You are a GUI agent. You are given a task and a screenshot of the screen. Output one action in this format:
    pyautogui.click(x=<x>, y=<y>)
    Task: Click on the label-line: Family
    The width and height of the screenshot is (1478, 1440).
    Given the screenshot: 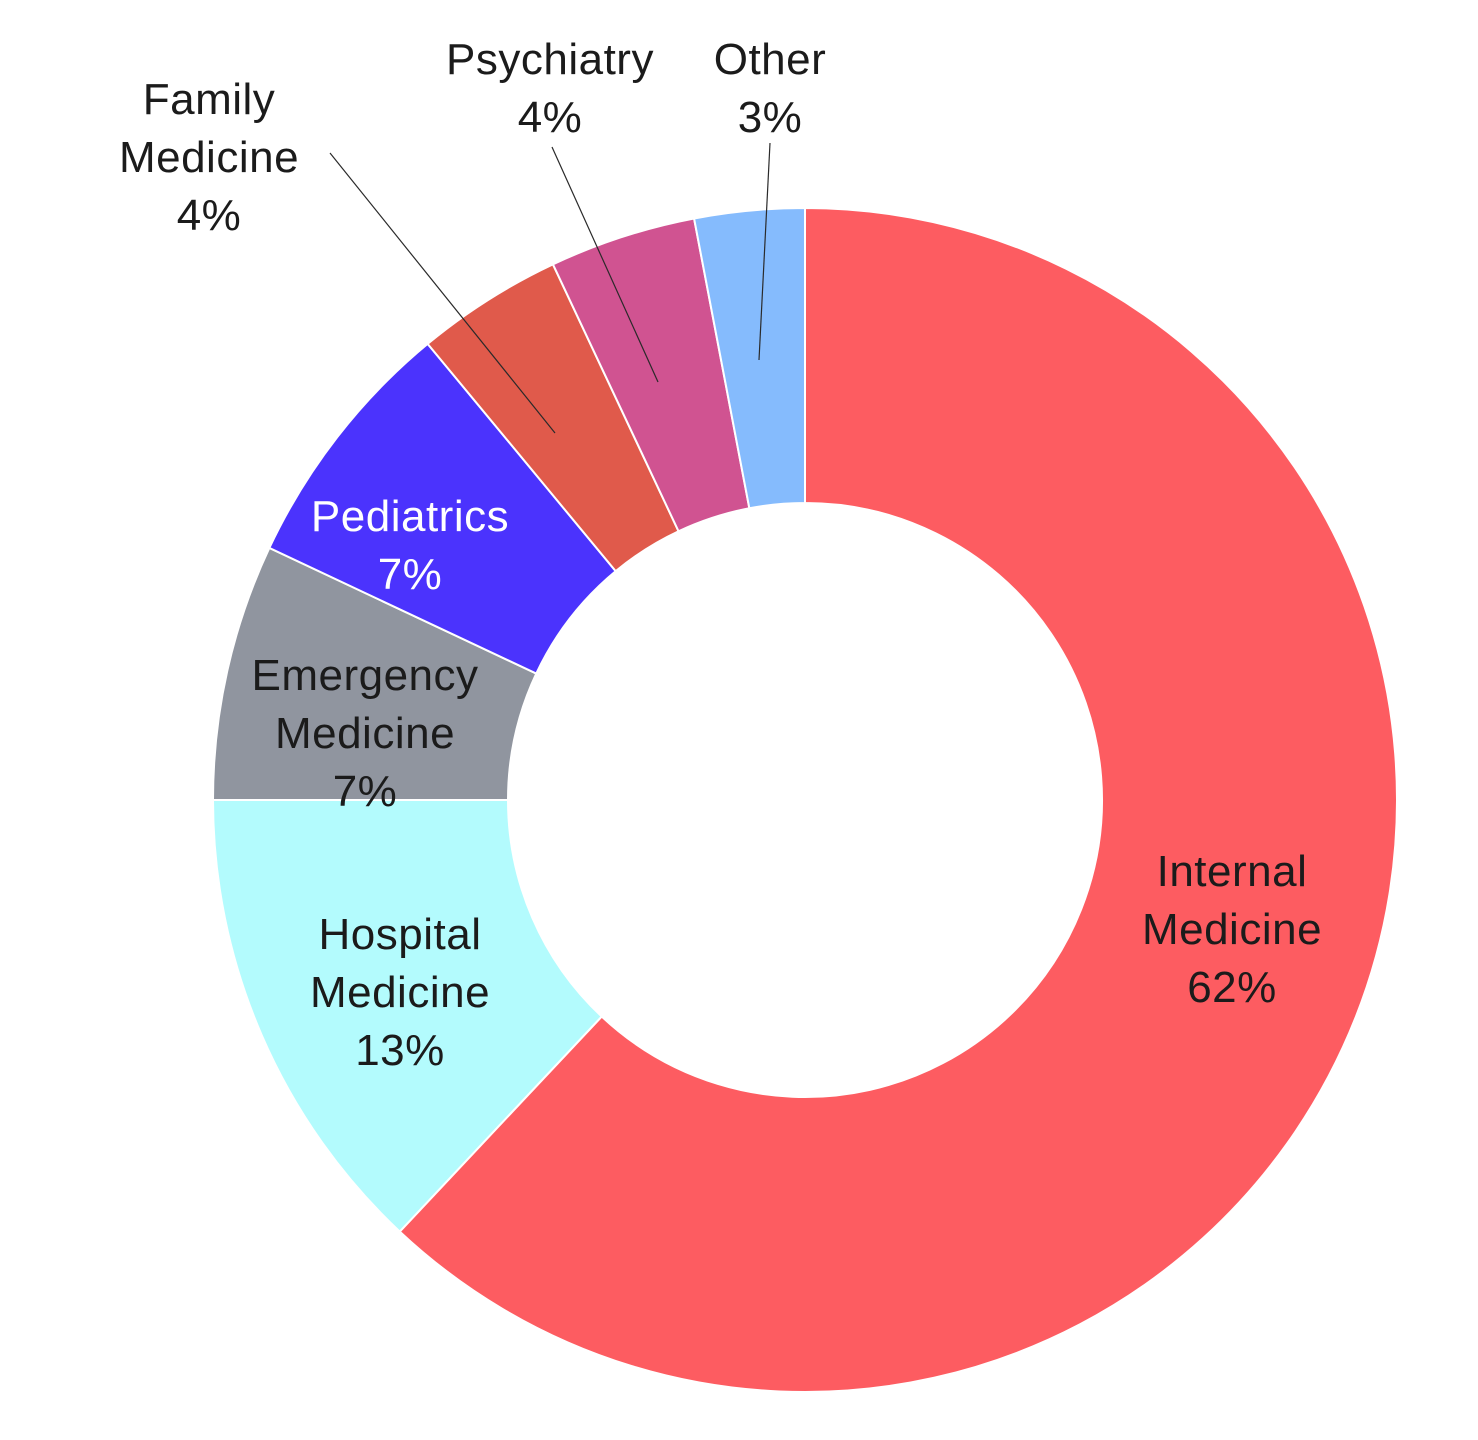 What is the action you would take?
    pyautogui.click(x=209, y=99)
    